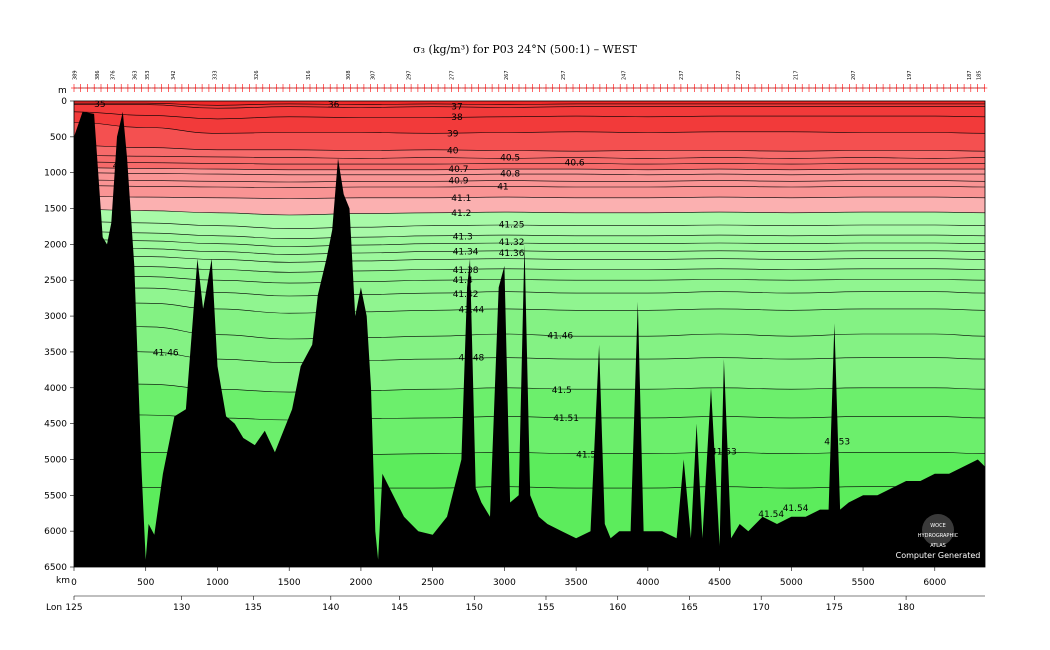 The image size is (1050, 650). Describe the element at coordinates (453, 134) in the screenshot. I see `contour-label: 39` at that location.